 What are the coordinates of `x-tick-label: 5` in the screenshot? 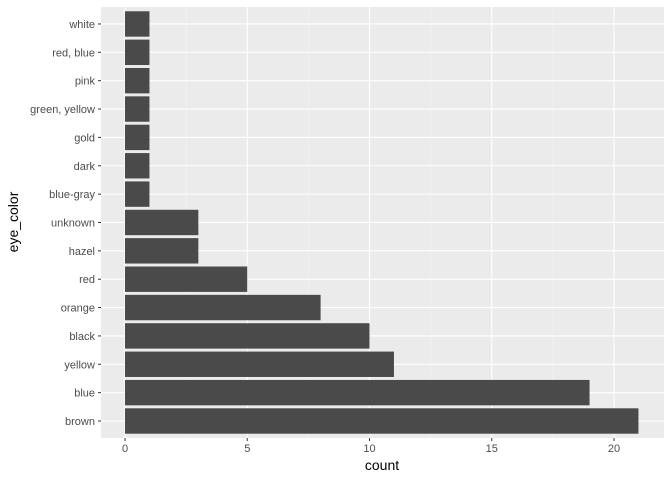 It's located at (247, 449).